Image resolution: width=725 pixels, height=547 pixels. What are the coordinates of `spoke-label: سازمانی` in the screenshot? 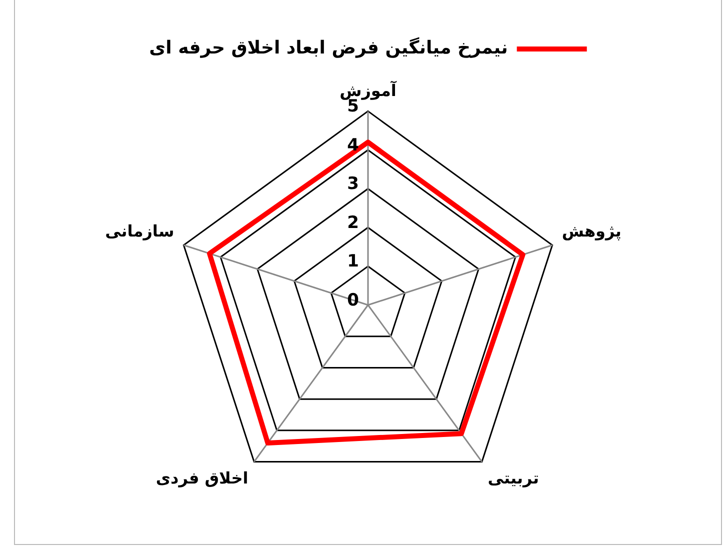 It's located at (139, 231).